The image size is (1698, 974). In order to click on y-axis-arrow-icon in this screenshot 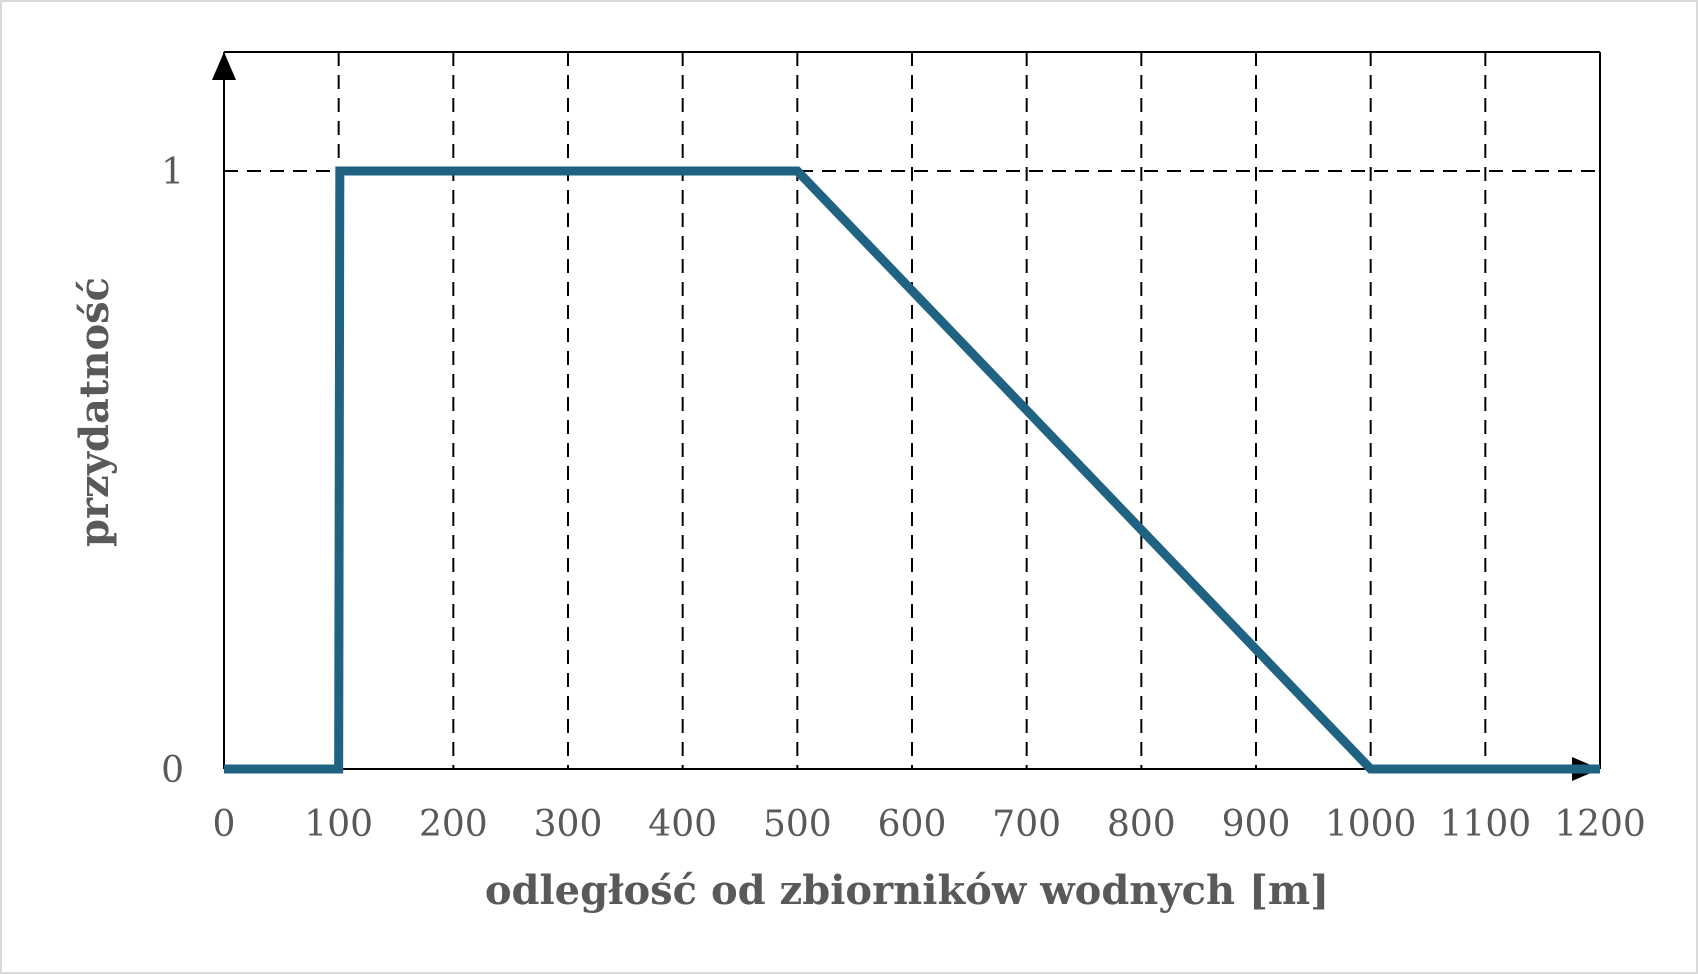, I will do `click(224, 66)`.